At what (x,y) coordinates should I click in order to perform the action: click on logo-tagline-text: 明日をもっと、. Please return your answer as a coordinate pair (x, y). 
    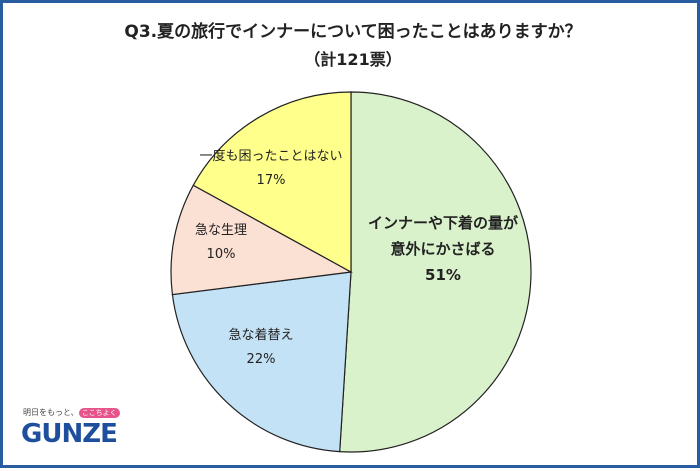
    Looking at the image, I should click on (51, 412).